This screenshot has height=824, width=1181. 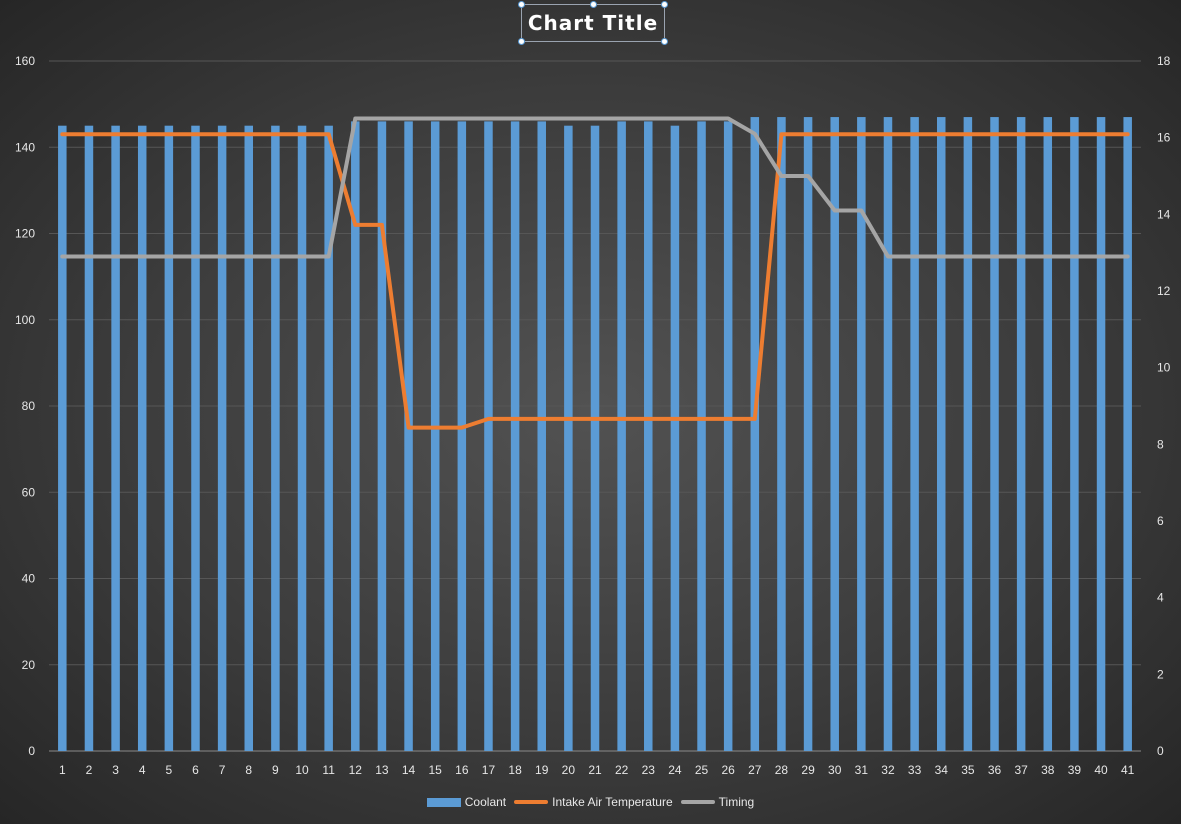 What do you see at coordinates (275, 770) in the screenshot?
I see `x-tick-label: 9` at bounding box center [275, 770].